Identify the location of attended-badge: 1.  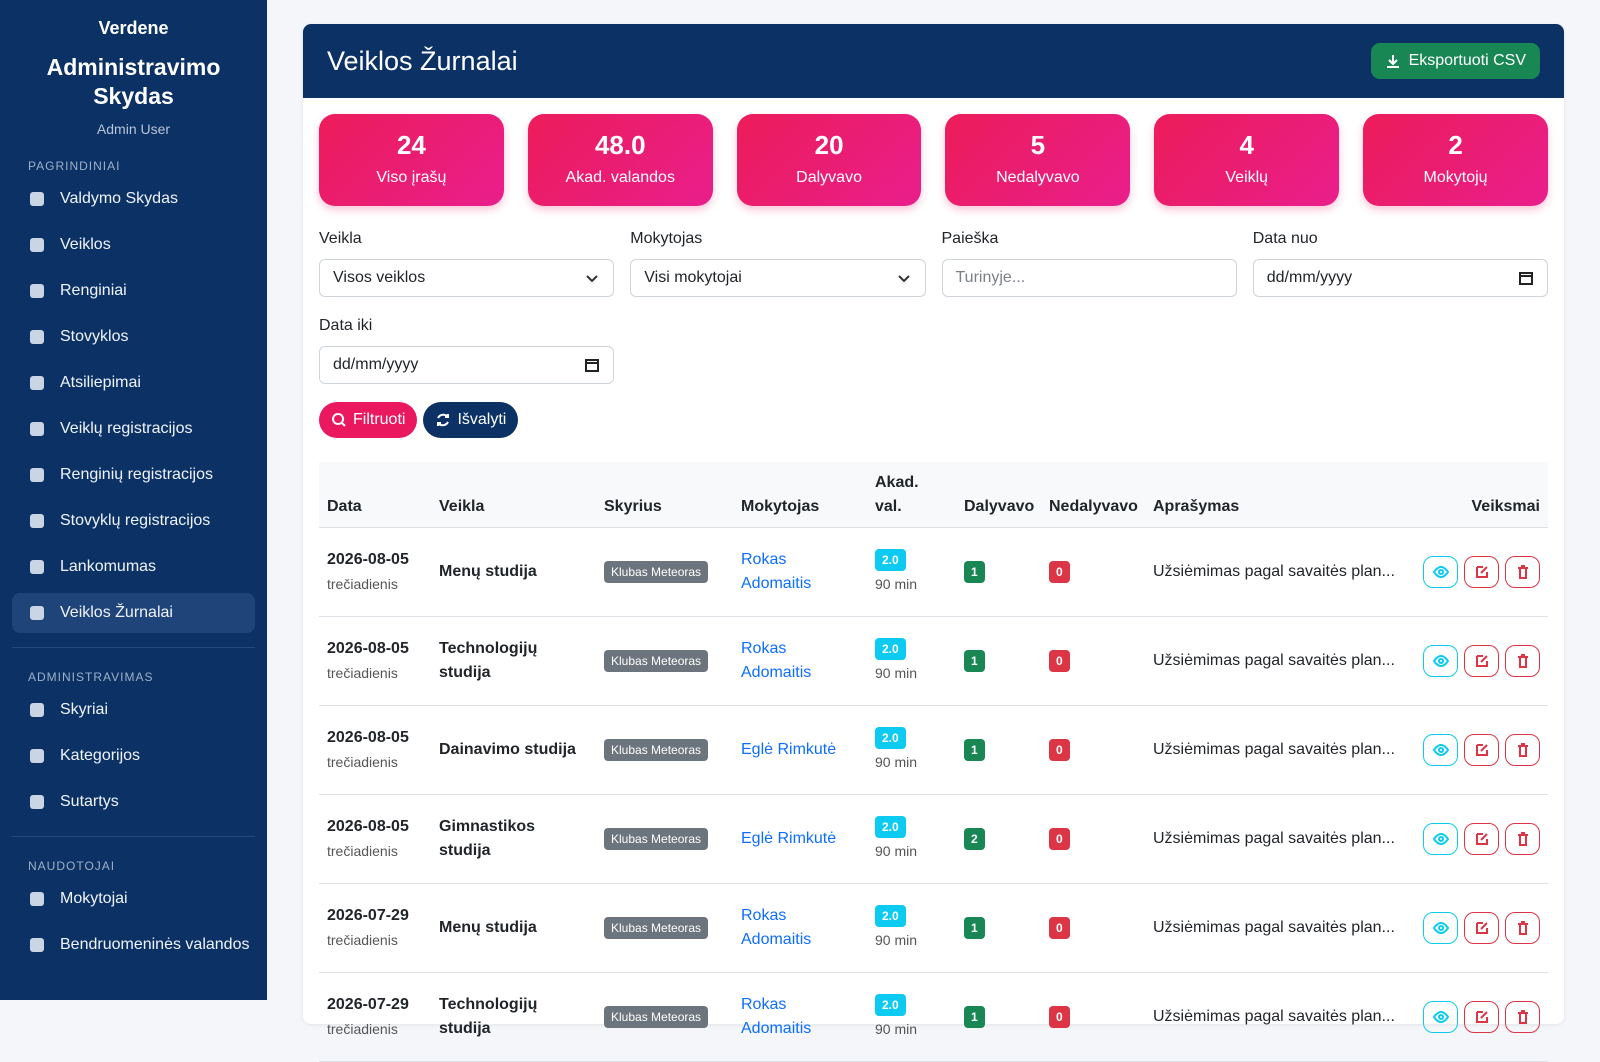
(974, 571).